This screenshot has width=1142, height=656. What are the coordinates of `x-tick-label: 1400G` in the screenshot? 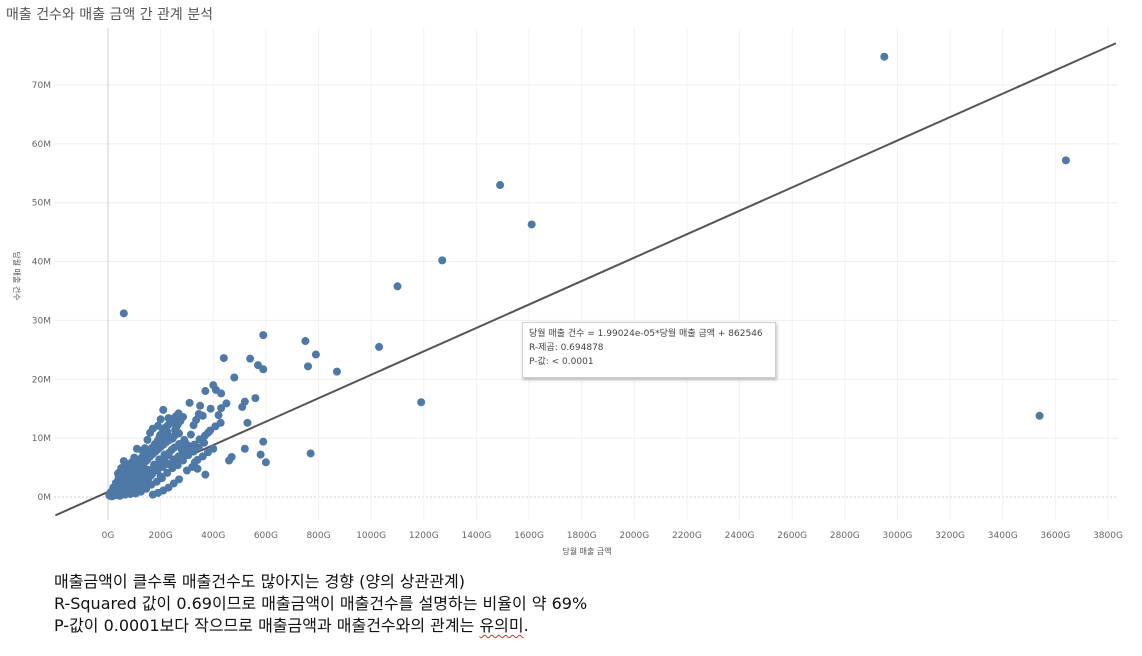 It's located at (476, 536).